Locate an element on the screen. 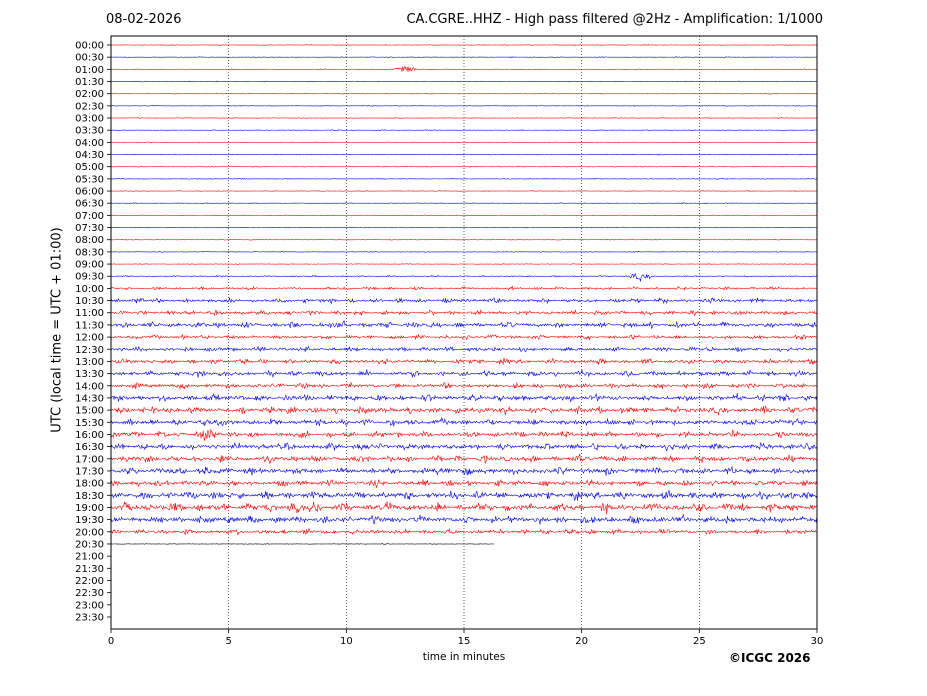 Image resolution: width=927 pixels, height=696 pixels. date-label: 08-02-2026 is located at coordinates (144, 19).